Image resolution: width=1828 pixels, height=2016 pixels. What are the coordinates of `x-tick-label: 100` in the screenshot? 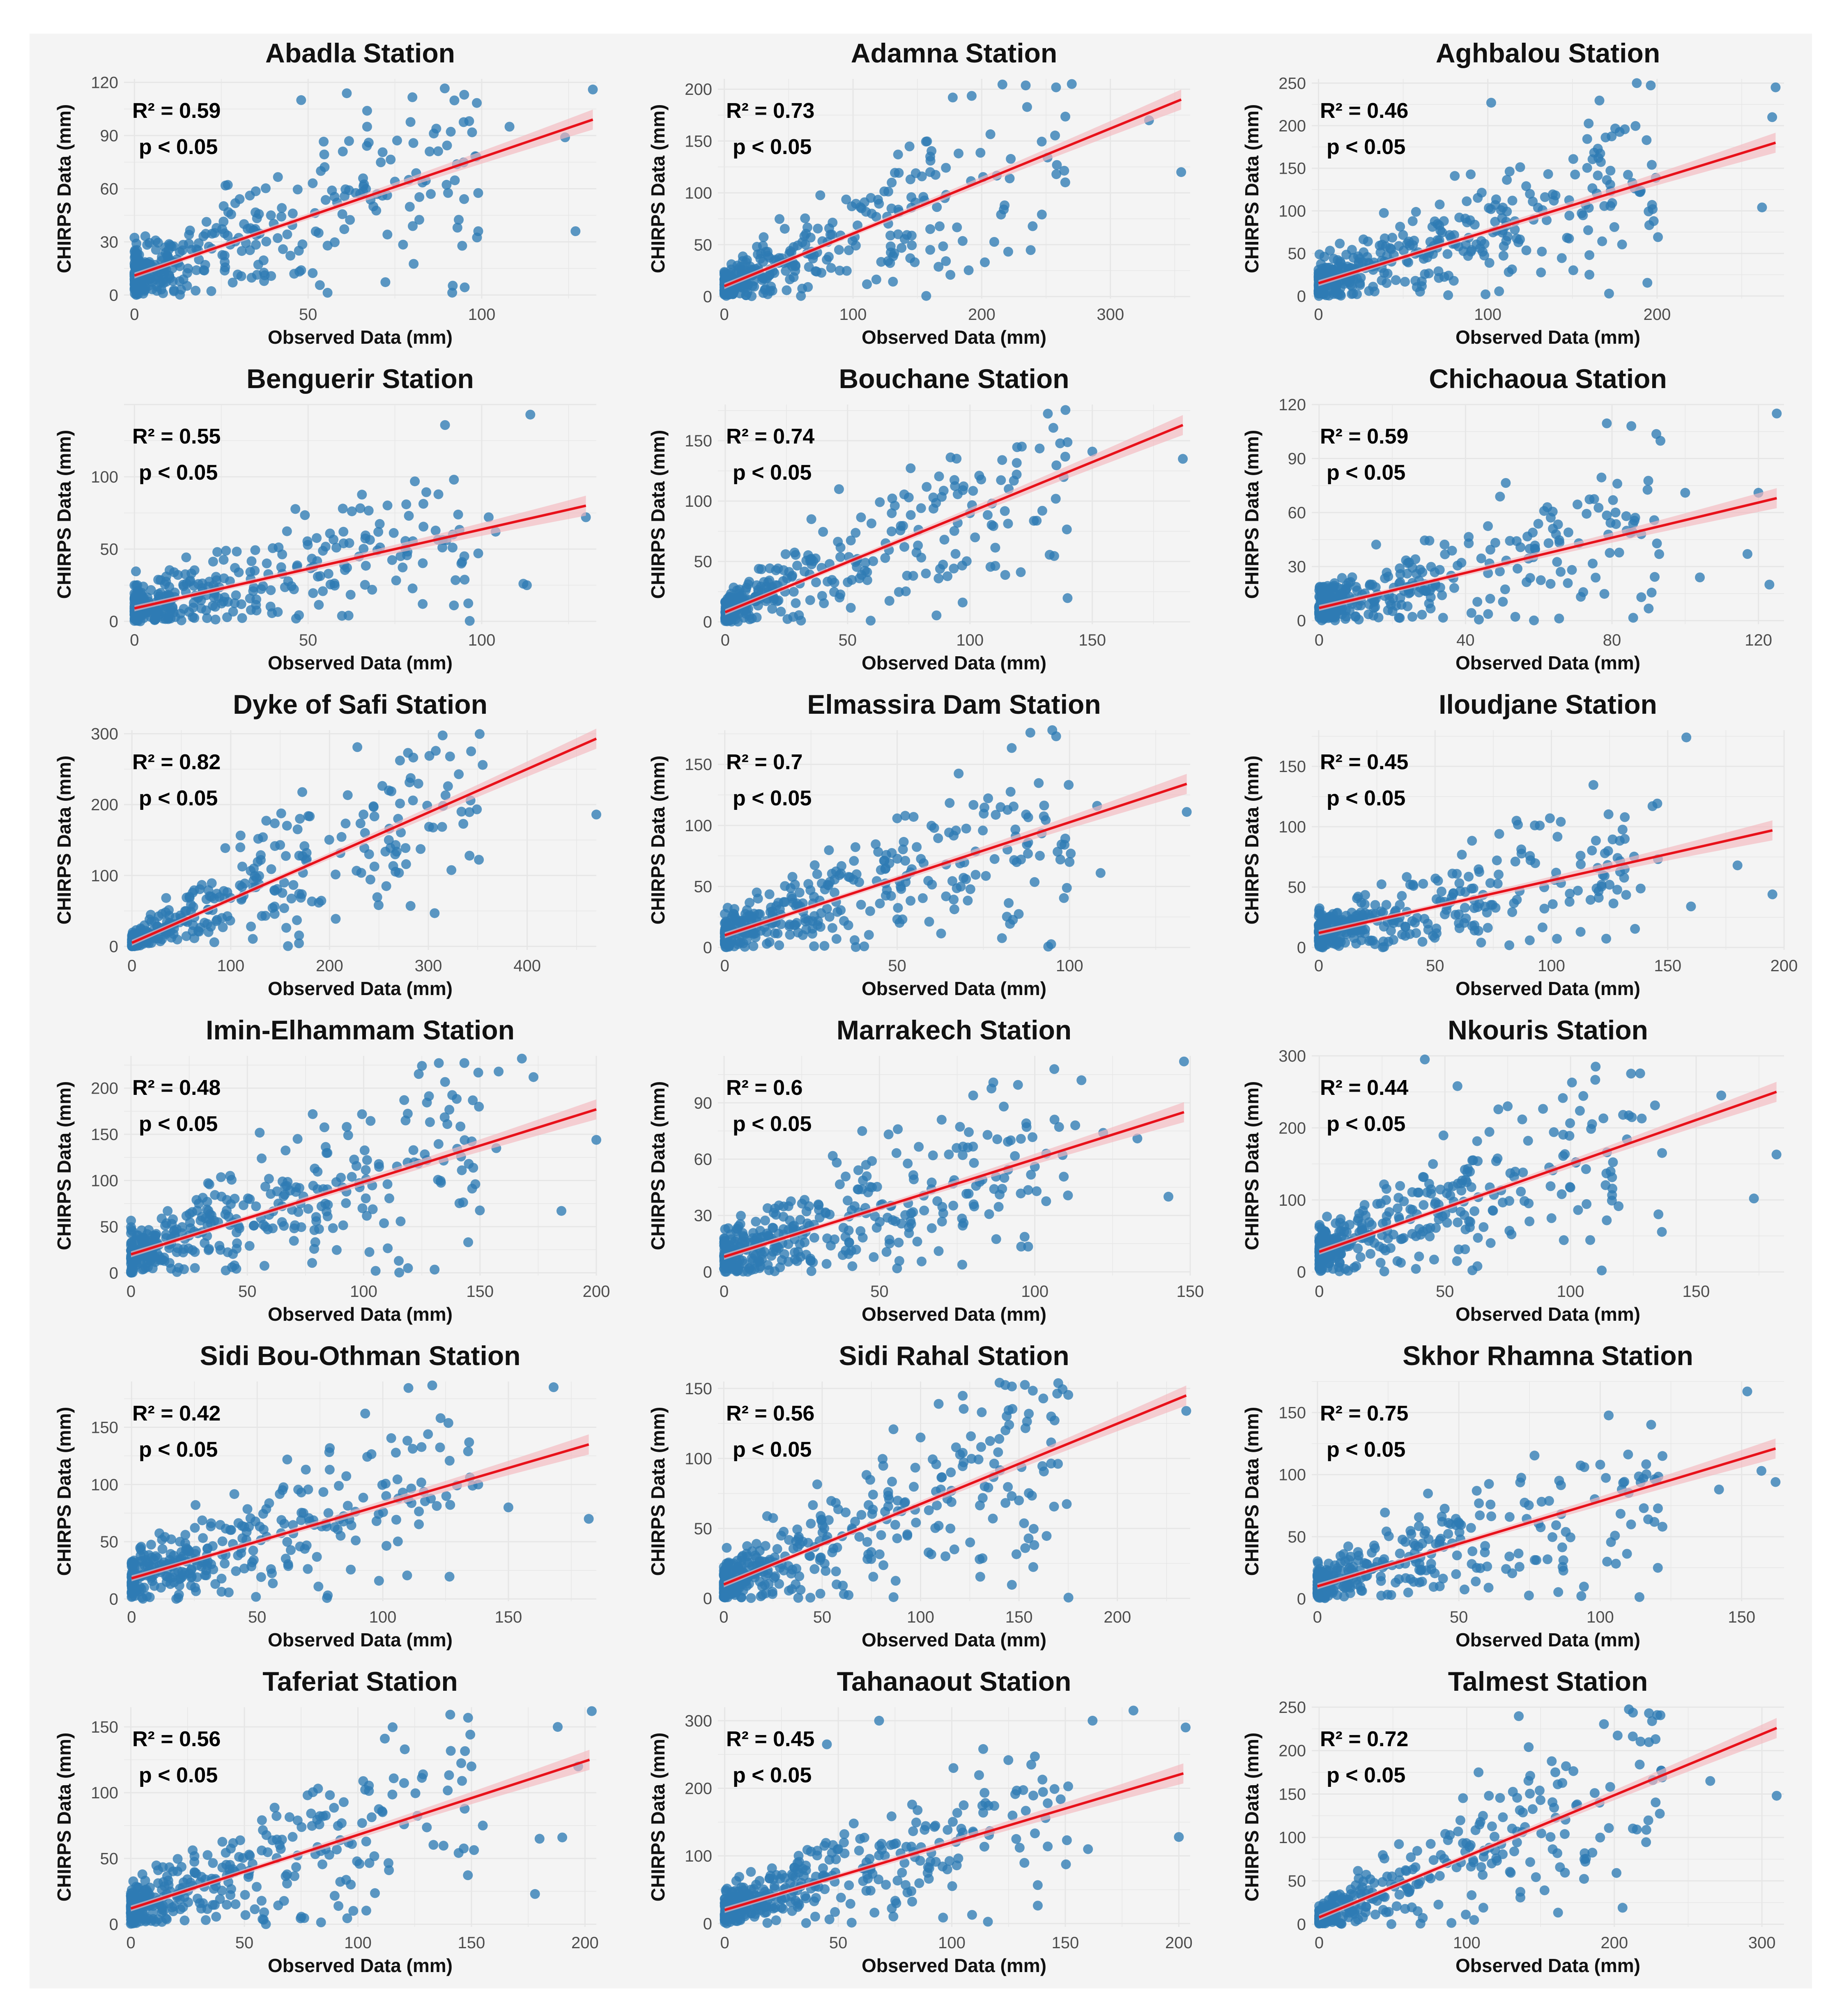 It's located at (1487, 315).